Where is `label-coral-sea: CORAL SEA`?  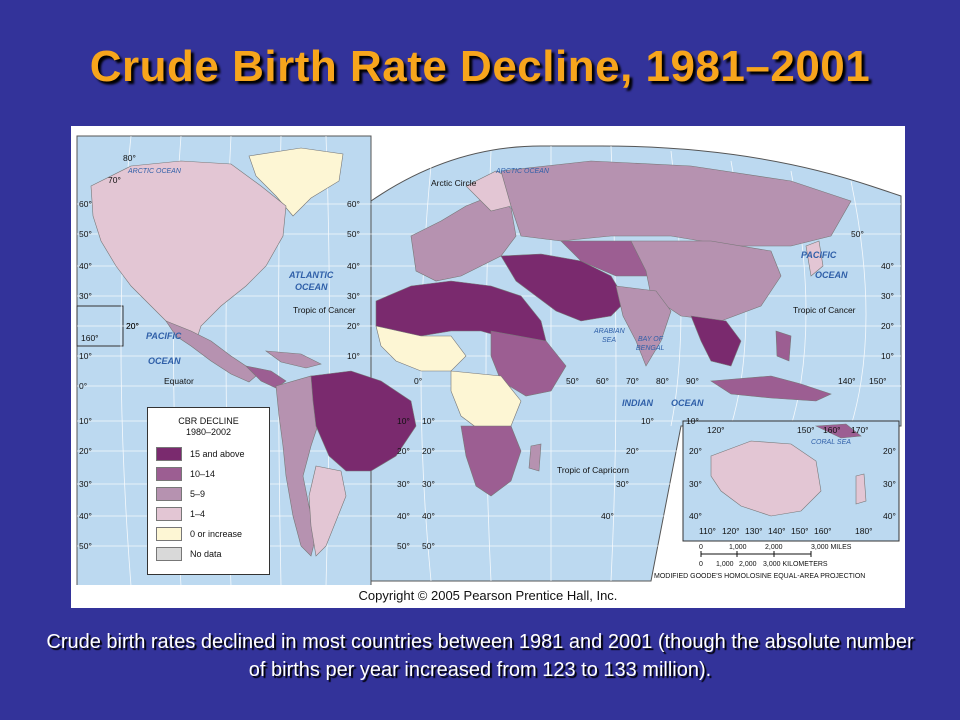
label-coral-sea: CORAL SEA is located at coordinates (831, 442).